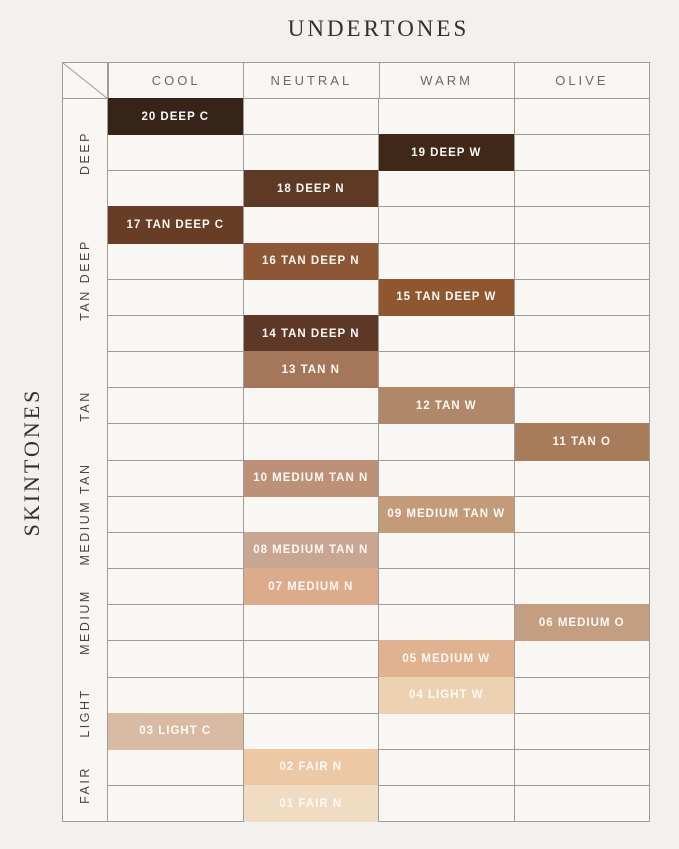 This screenshot has width=679, height=849. I want to click on grid-row-17: 04 LIGHT W, so click(378, 695).